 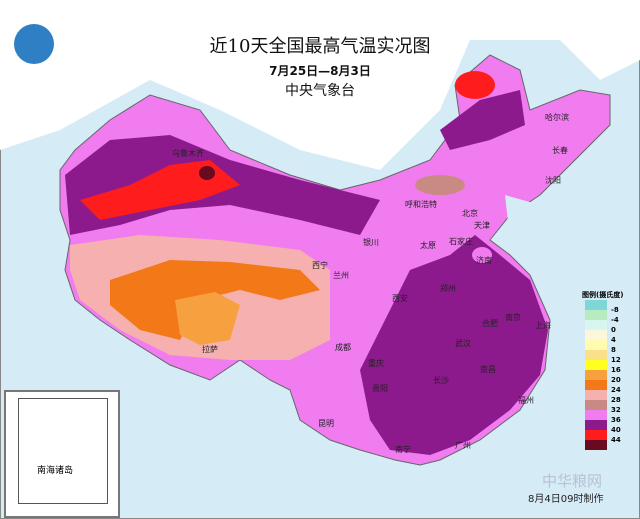 What do you see at coordinates (616, 390) in the screenshot?
I see `legend-value: 24` at bounding box center [616, 390].